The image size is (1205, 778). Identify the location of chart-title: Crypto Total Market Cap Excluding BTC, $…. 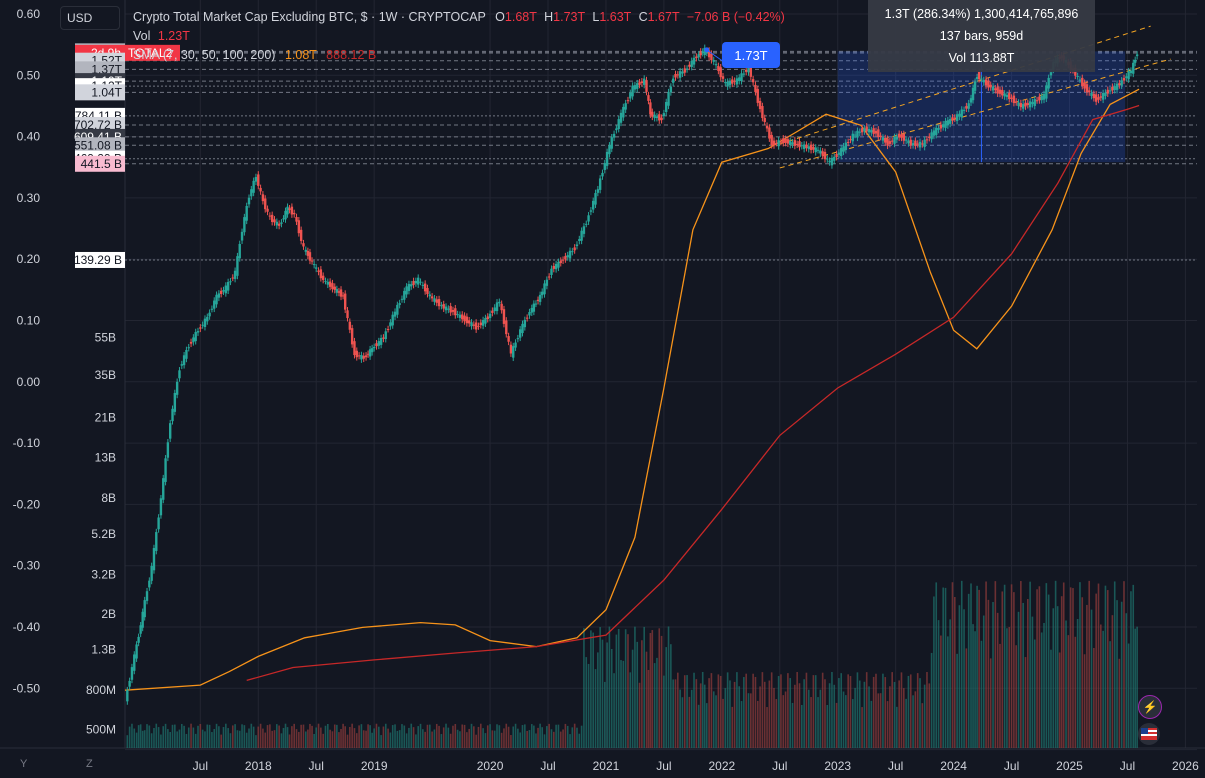
(309, 17).